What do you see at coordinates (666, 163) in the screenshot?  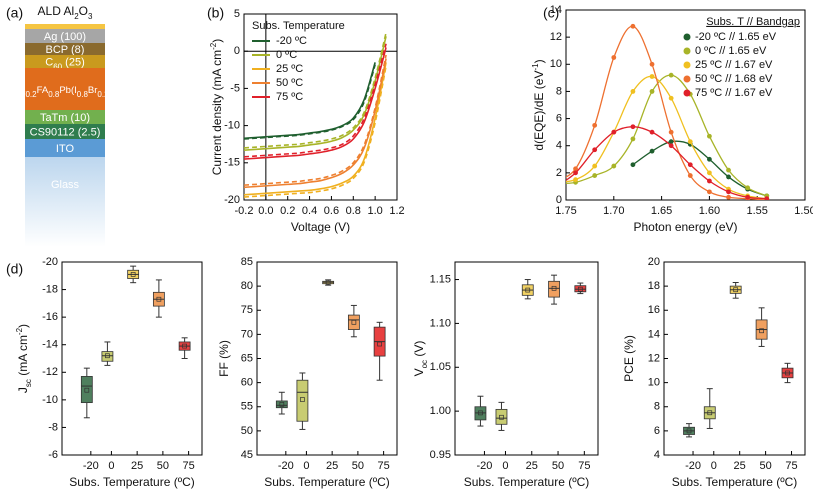 I see `fit-line` at bounding box center [666, 163].